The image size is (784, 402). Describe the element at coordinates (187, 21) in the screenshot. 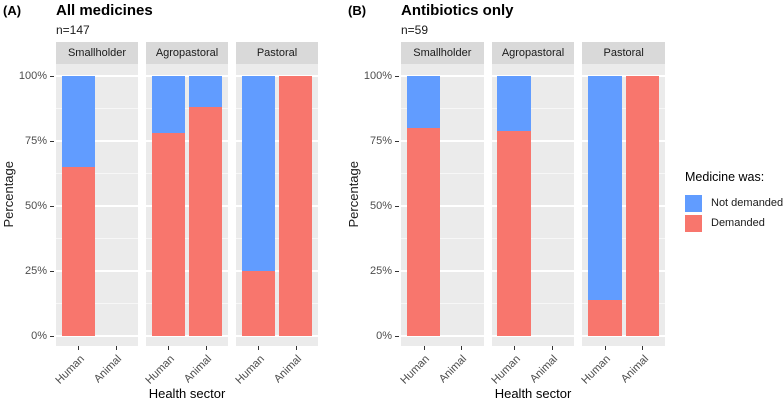

I see `chart-header-a: All medicines n=147` at that location.